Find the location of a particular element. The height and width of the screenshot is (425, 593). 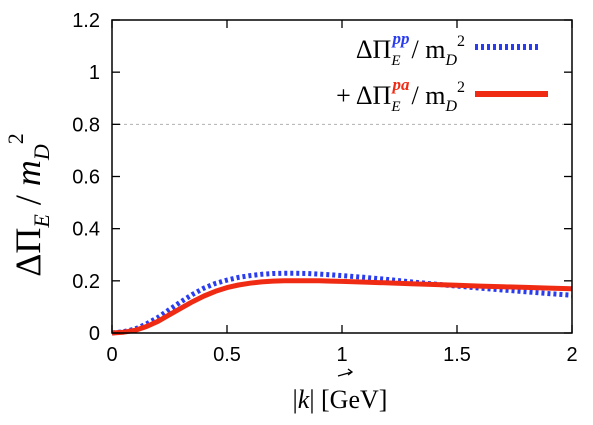

x-tick-label: 1.5 is located at coordinates (457, 355).